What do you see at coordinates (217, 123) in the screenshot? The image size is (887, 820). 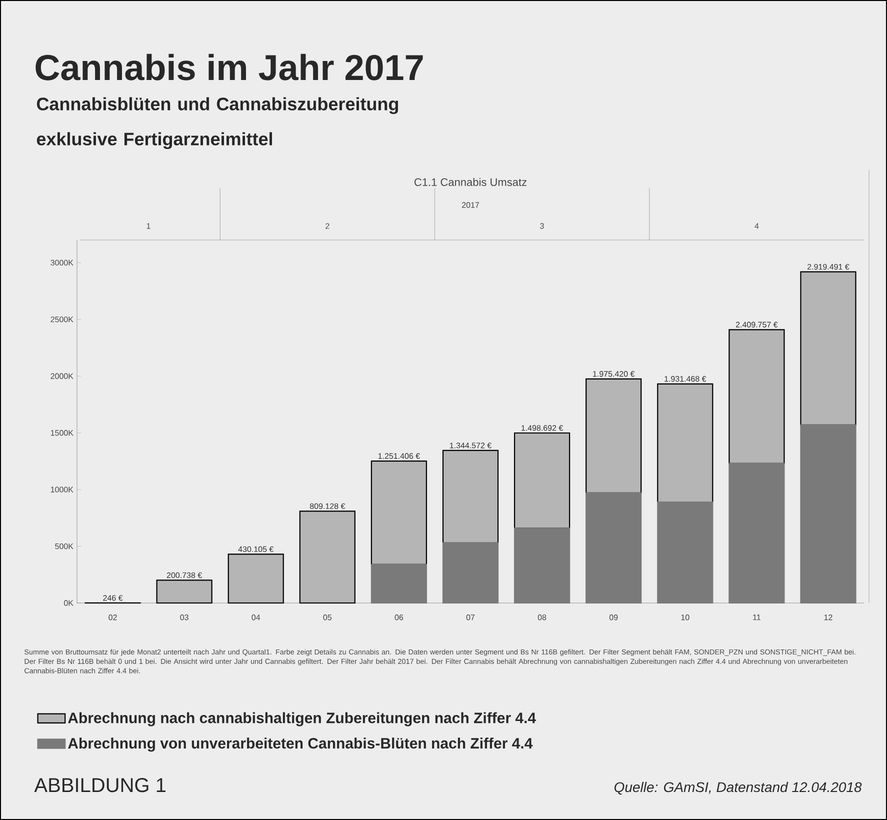 I see `chart-subtitle: Cannabisblüten und Cannabiszubereitung exklusive Fertigarzneimittel` at bounding box center [217, 123].